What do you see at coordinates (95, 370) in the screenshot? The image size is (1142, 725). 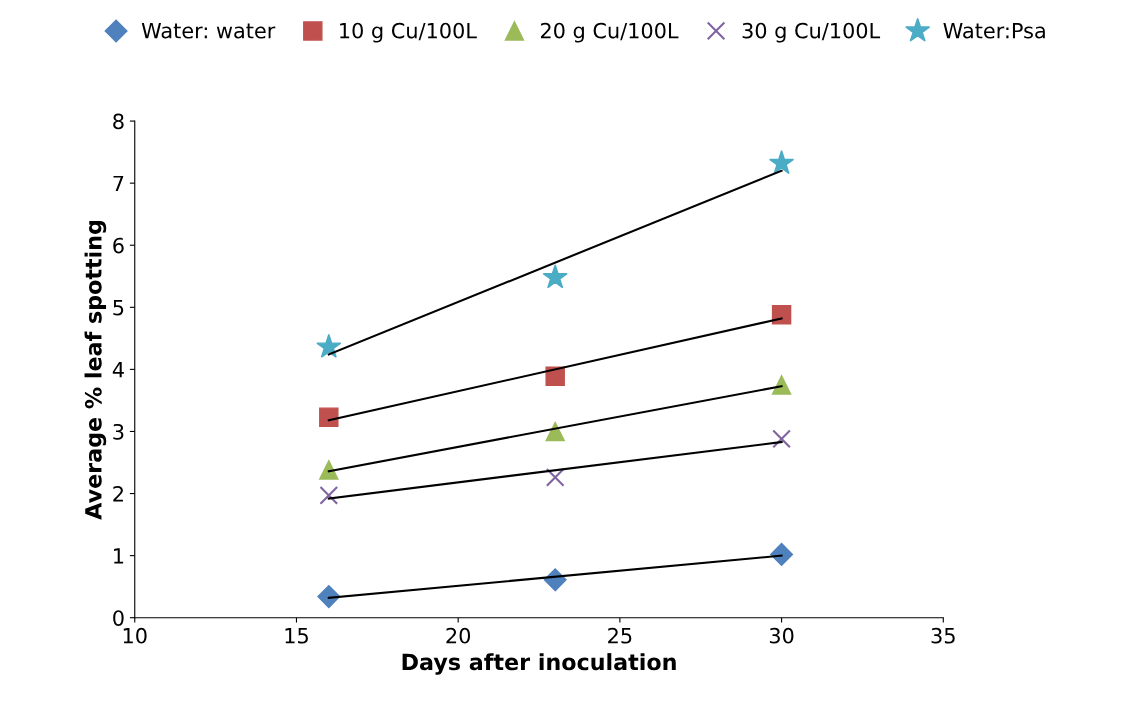 I see `y-axis-title: Average % leaf spotting` at bounding box center [95, 370].